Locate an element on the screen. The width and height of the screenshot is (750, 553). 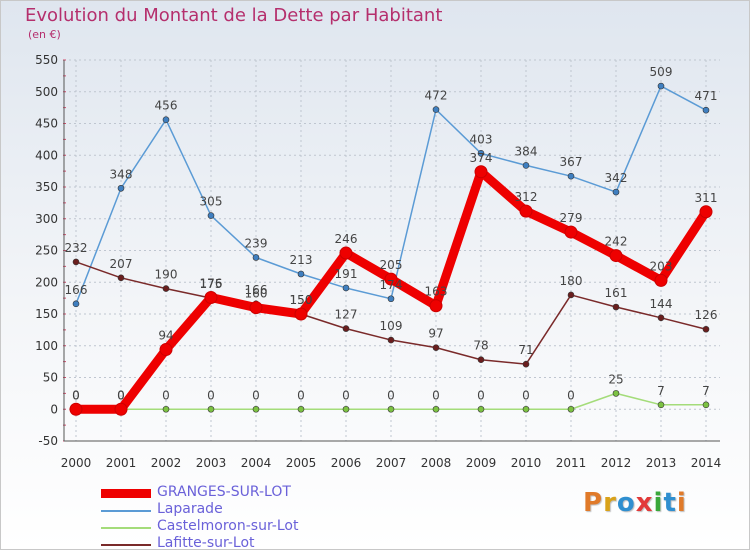
x-tick-label: 2000 is located at coordinates (76, 463).